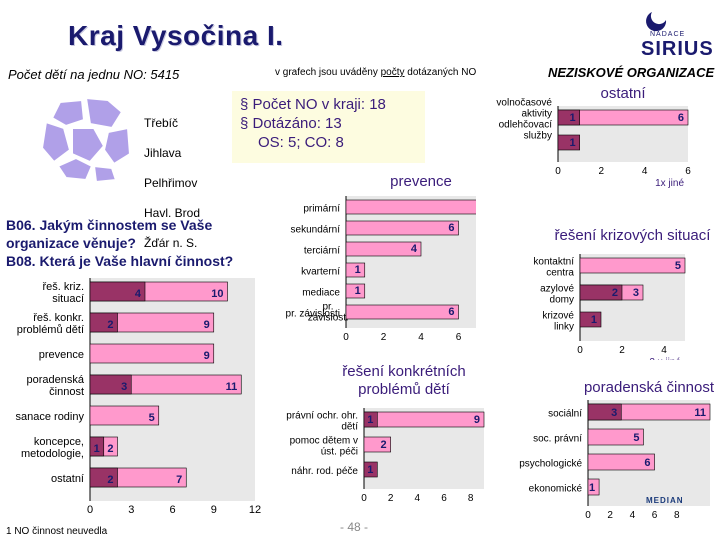  Describe the element at coordinates (56, 380) in the screenshot. I see `category-label: poradenská` at that location.